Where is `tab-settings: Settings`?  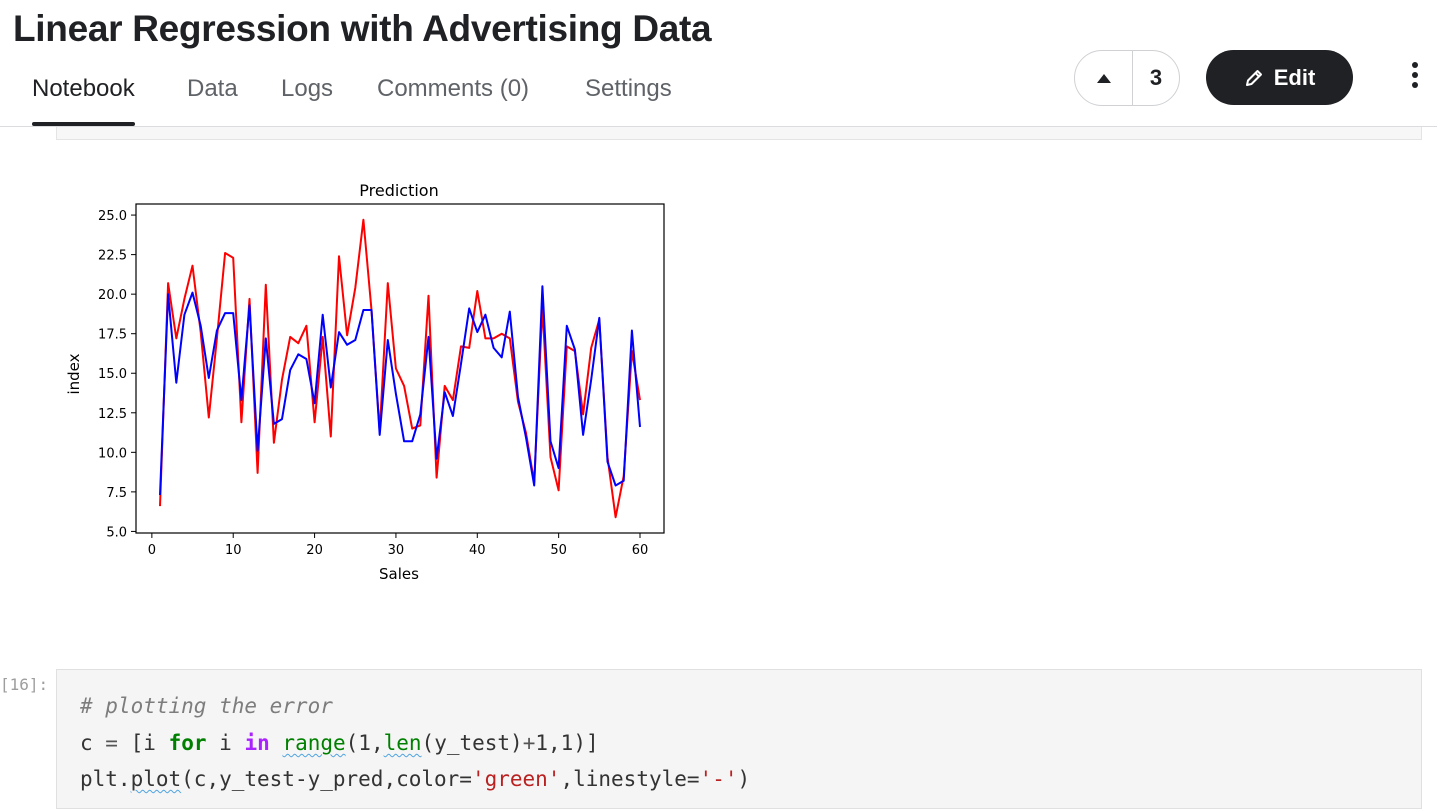
tab-settings: Settings is located at coordinates (628, 88).